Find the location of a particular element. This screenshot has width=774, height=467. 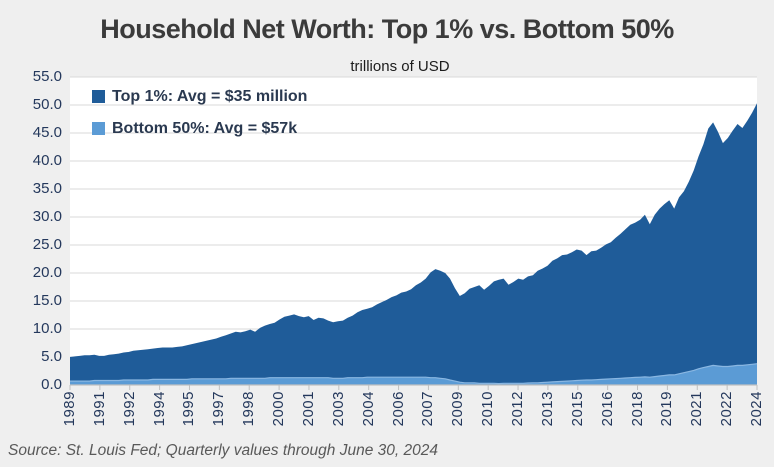

legend-item-bottom50: Bottom 50%: Avg = $57k is located at coordinates (199, 128).